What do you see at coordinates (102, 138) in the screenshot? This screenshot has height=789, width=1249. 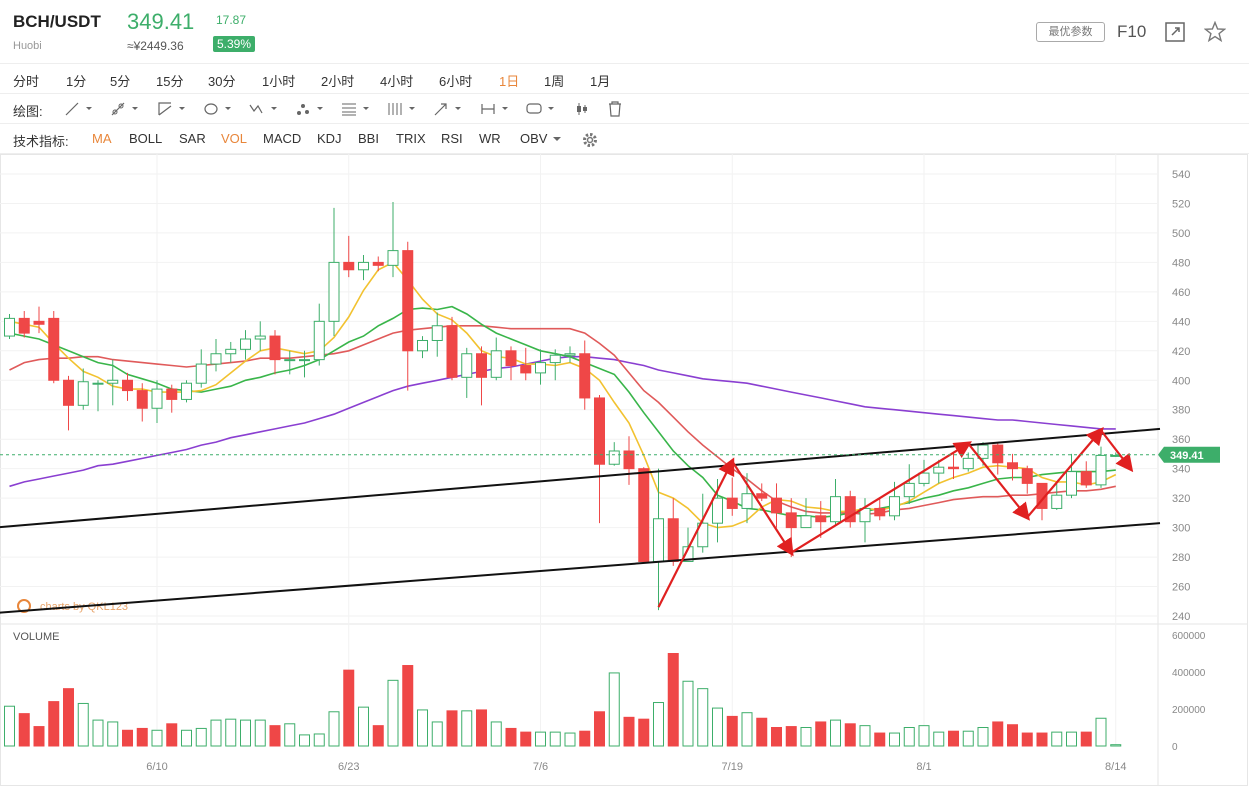 I see `indicator-ma: MA` at bounding box center [102, 138].